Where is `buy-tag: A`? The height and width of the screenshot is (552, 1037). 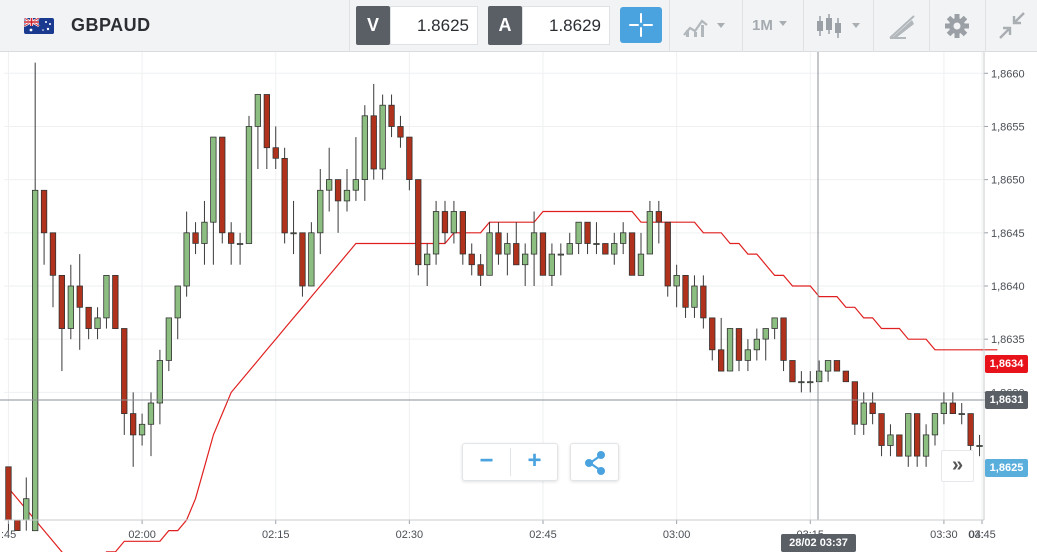
buy-tag: A is located at coordinates (505, 25).